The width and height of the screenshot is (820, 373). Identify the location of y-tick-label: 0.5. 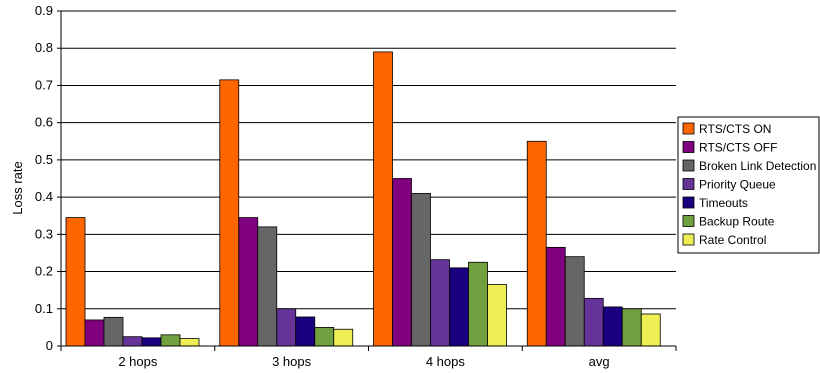
(44, 159).